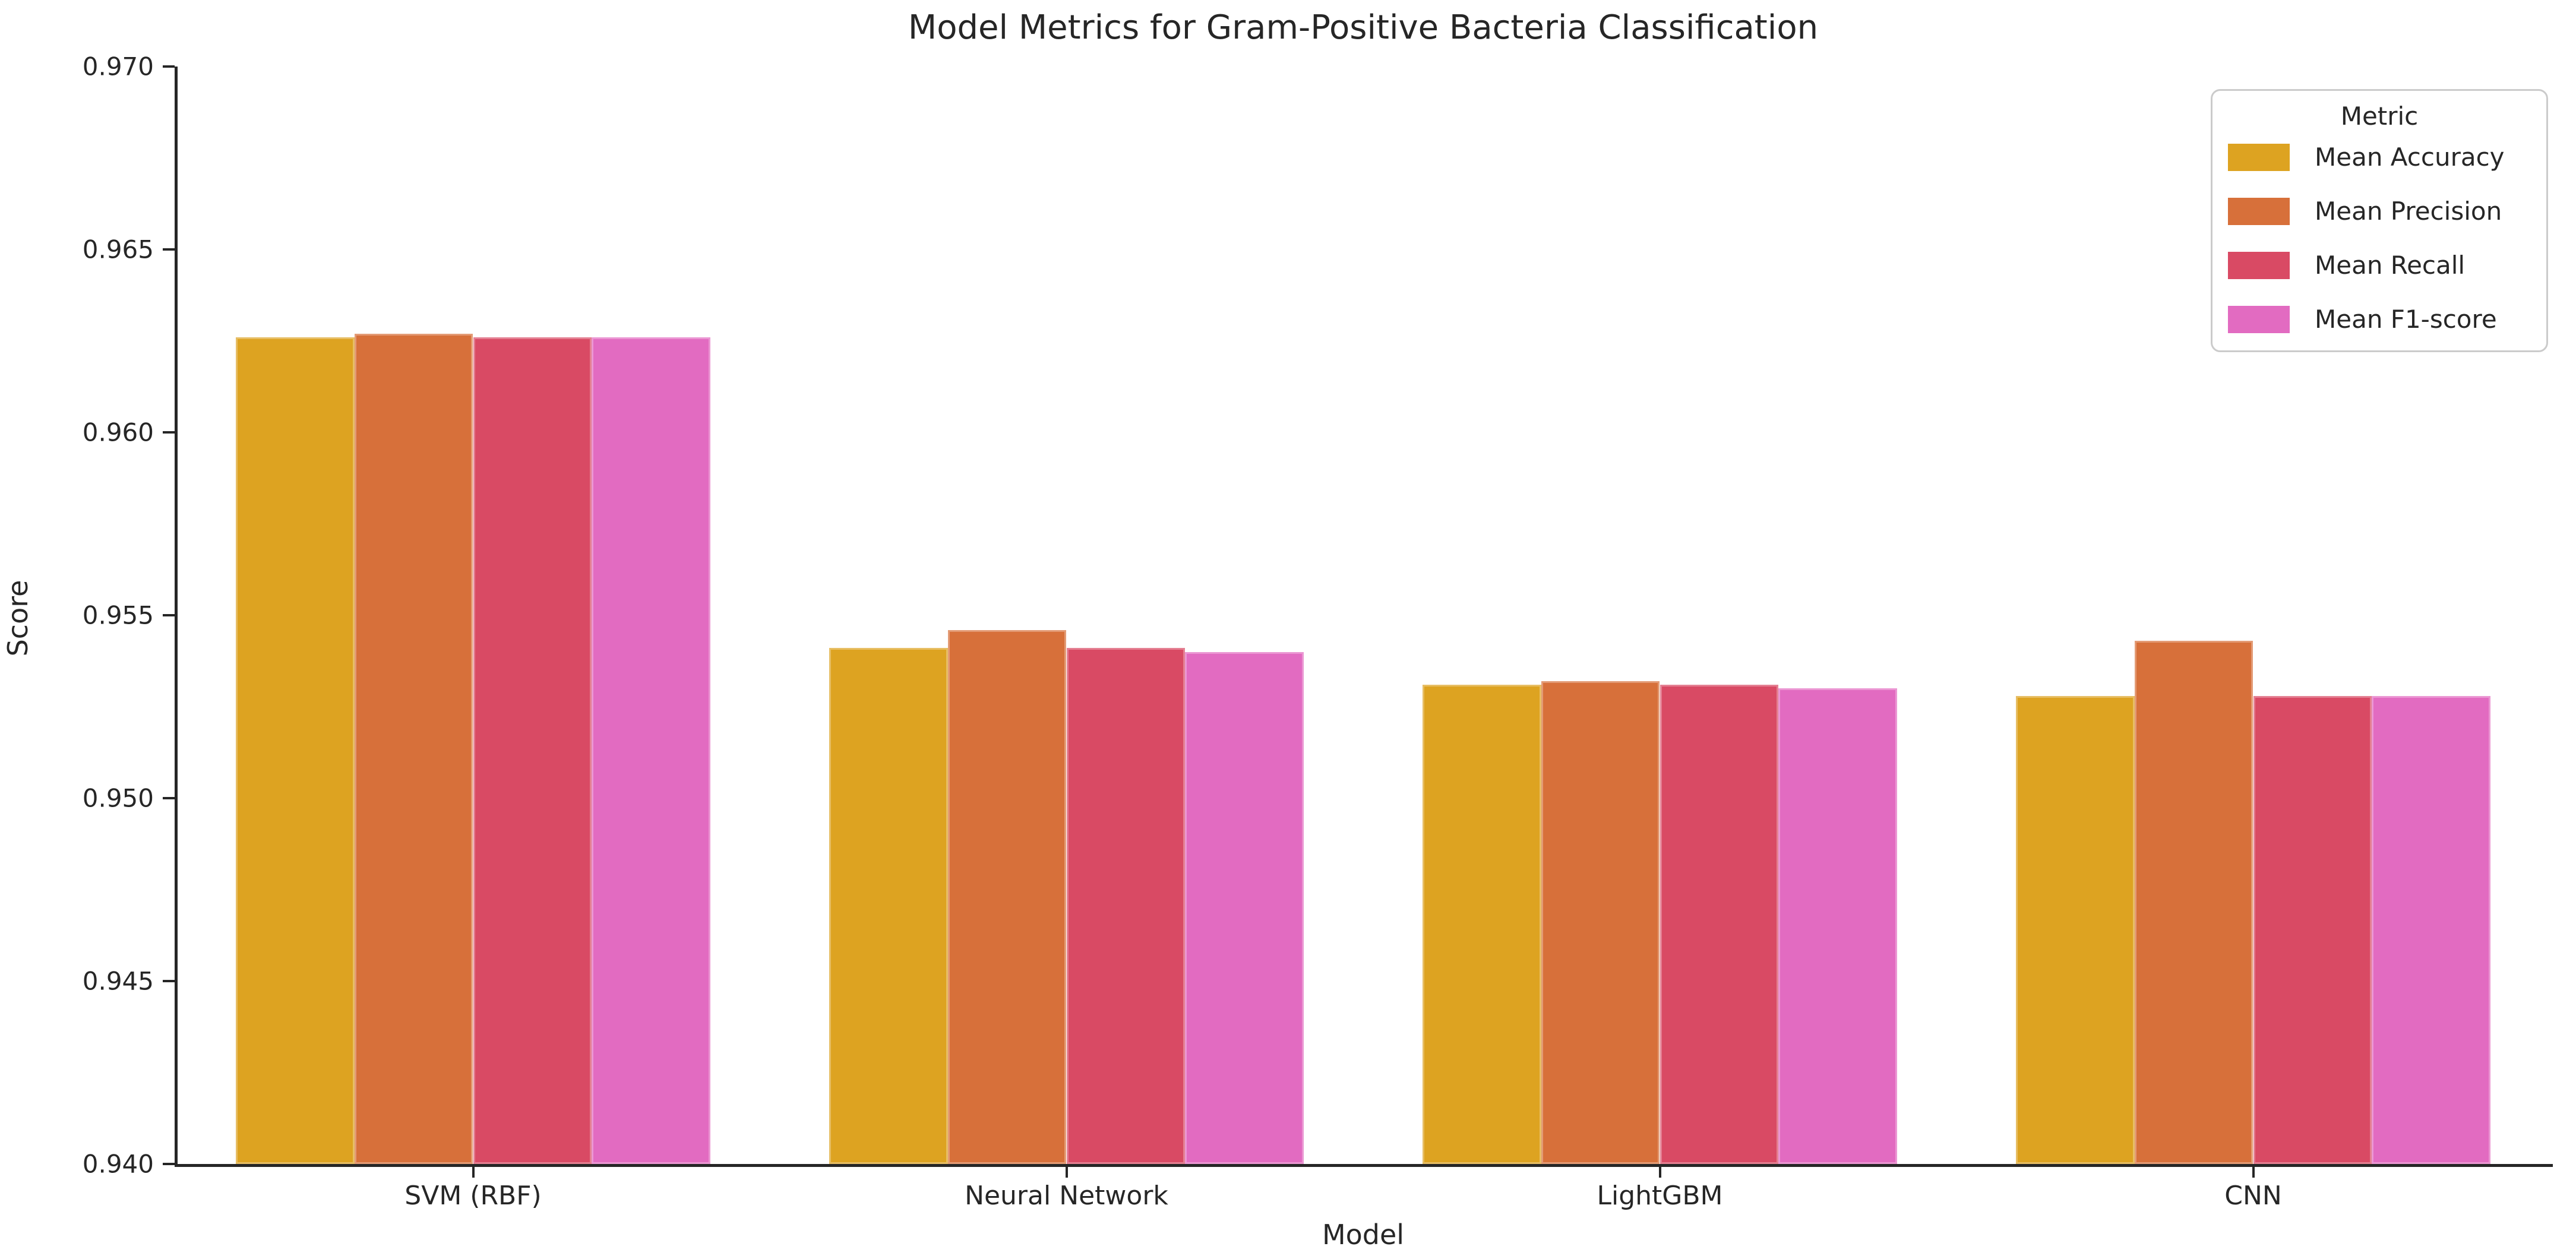  What do you see at coordinates (888, 906) in the screenshot?
I see `bar-neural-network-mean-accuracy` at bounding box center [888, 906].